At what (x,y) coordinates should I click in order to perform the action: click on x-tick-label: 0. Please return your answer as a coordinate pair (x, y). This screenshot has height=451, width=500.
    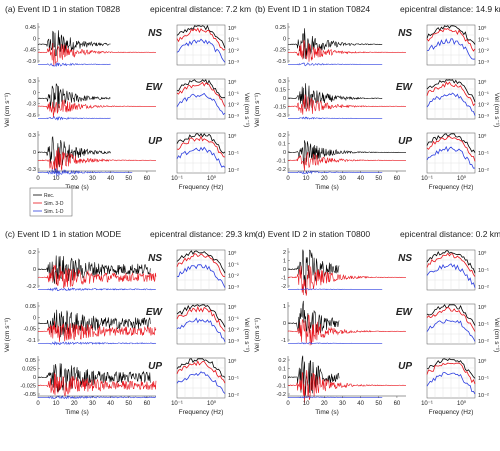
    Looking at the image, I should click on (38, 404).